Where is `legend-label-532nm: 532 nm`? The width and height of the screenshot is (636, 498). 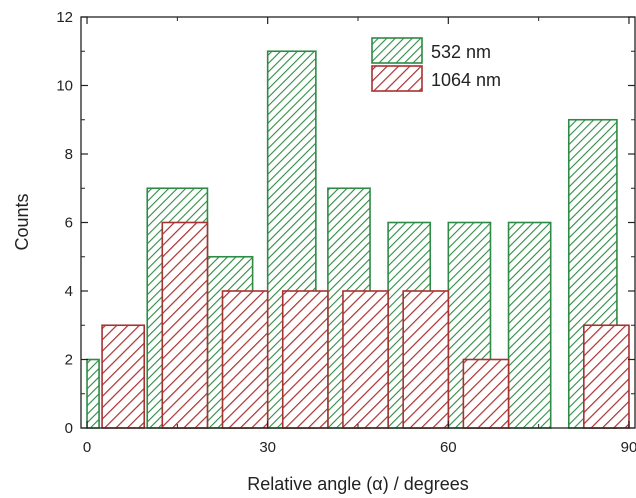 legend-label-532nm: 532 nm is located at coordinates (461, 52).